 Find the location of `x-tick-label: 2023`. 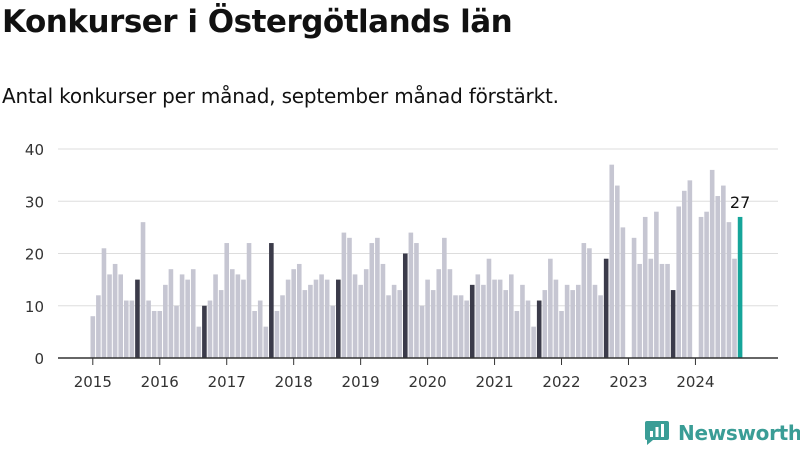

x-tick-label: 2023 is located at coordinates (628, 382).